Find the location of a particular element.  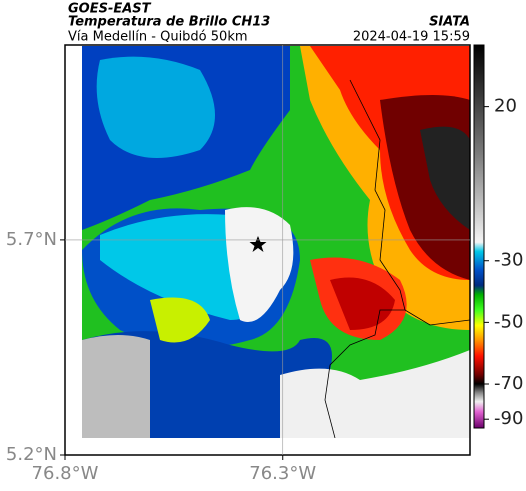

colorbar-tick-label: 20 is located at coordinates (505, 106).